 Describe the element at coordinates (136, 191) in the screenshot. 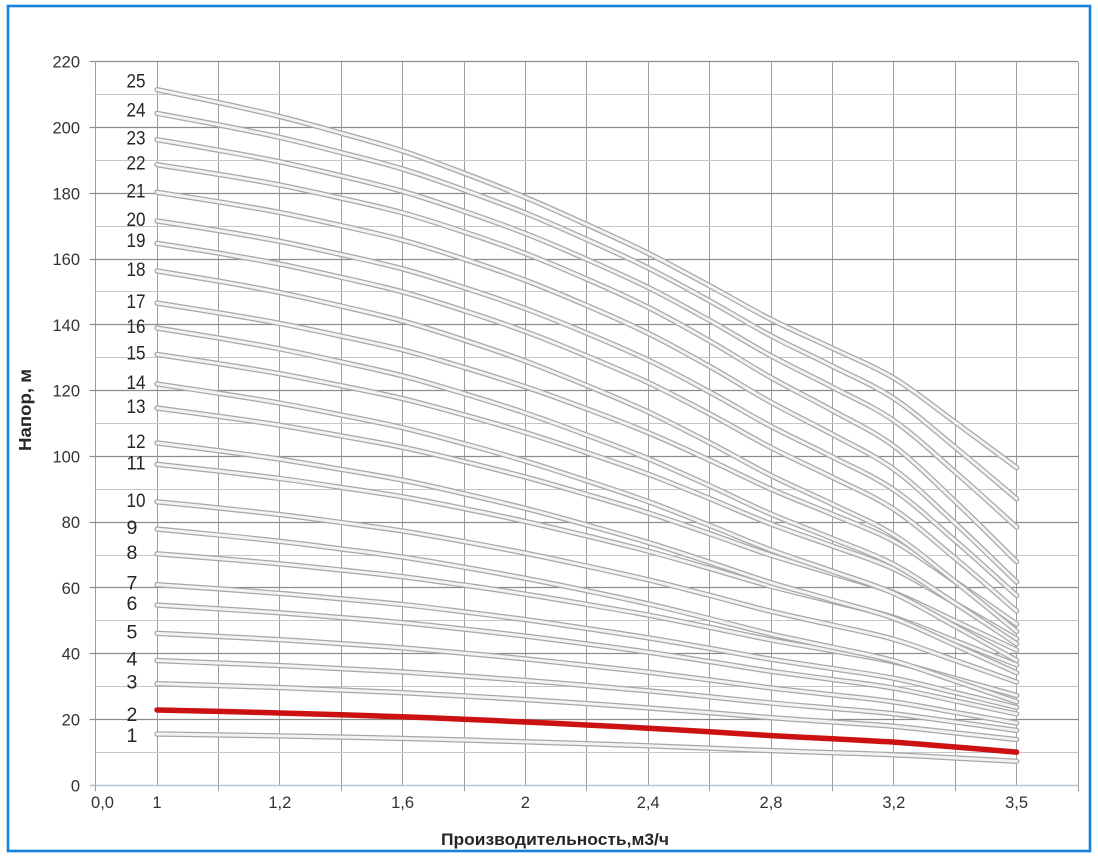

I see `svg-text: 21` at that location.